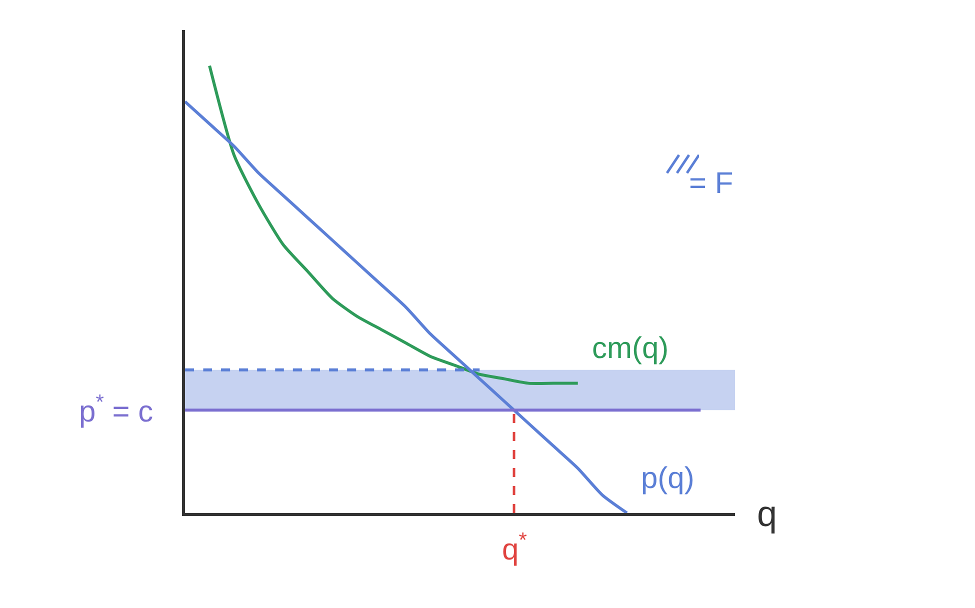  I want to click on legend-label: = F, so click(711, 183).